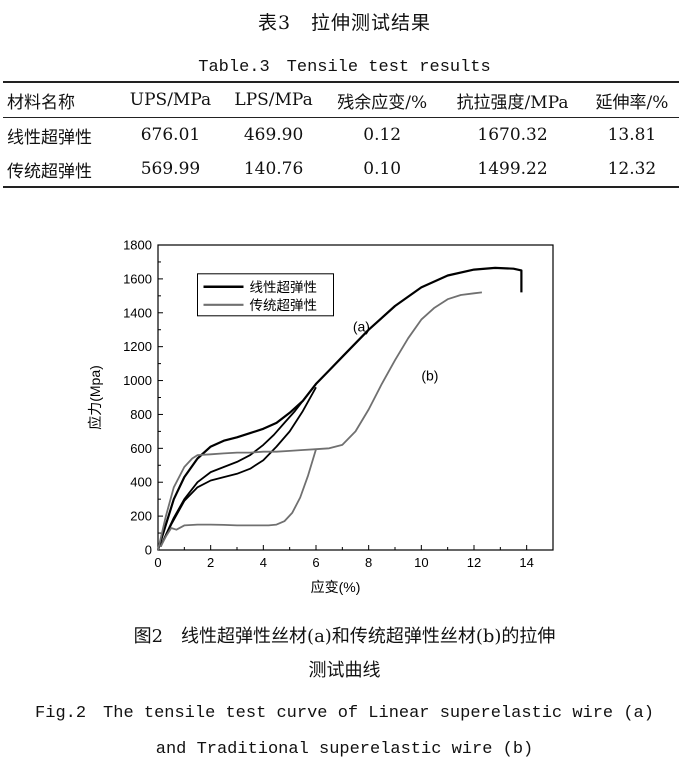 This screenshot has height=768, width=689. What do you see at coordinates (157, 562) in the screenshot?
I see `x-tick-label: 0` at bounding box center [157, 562].